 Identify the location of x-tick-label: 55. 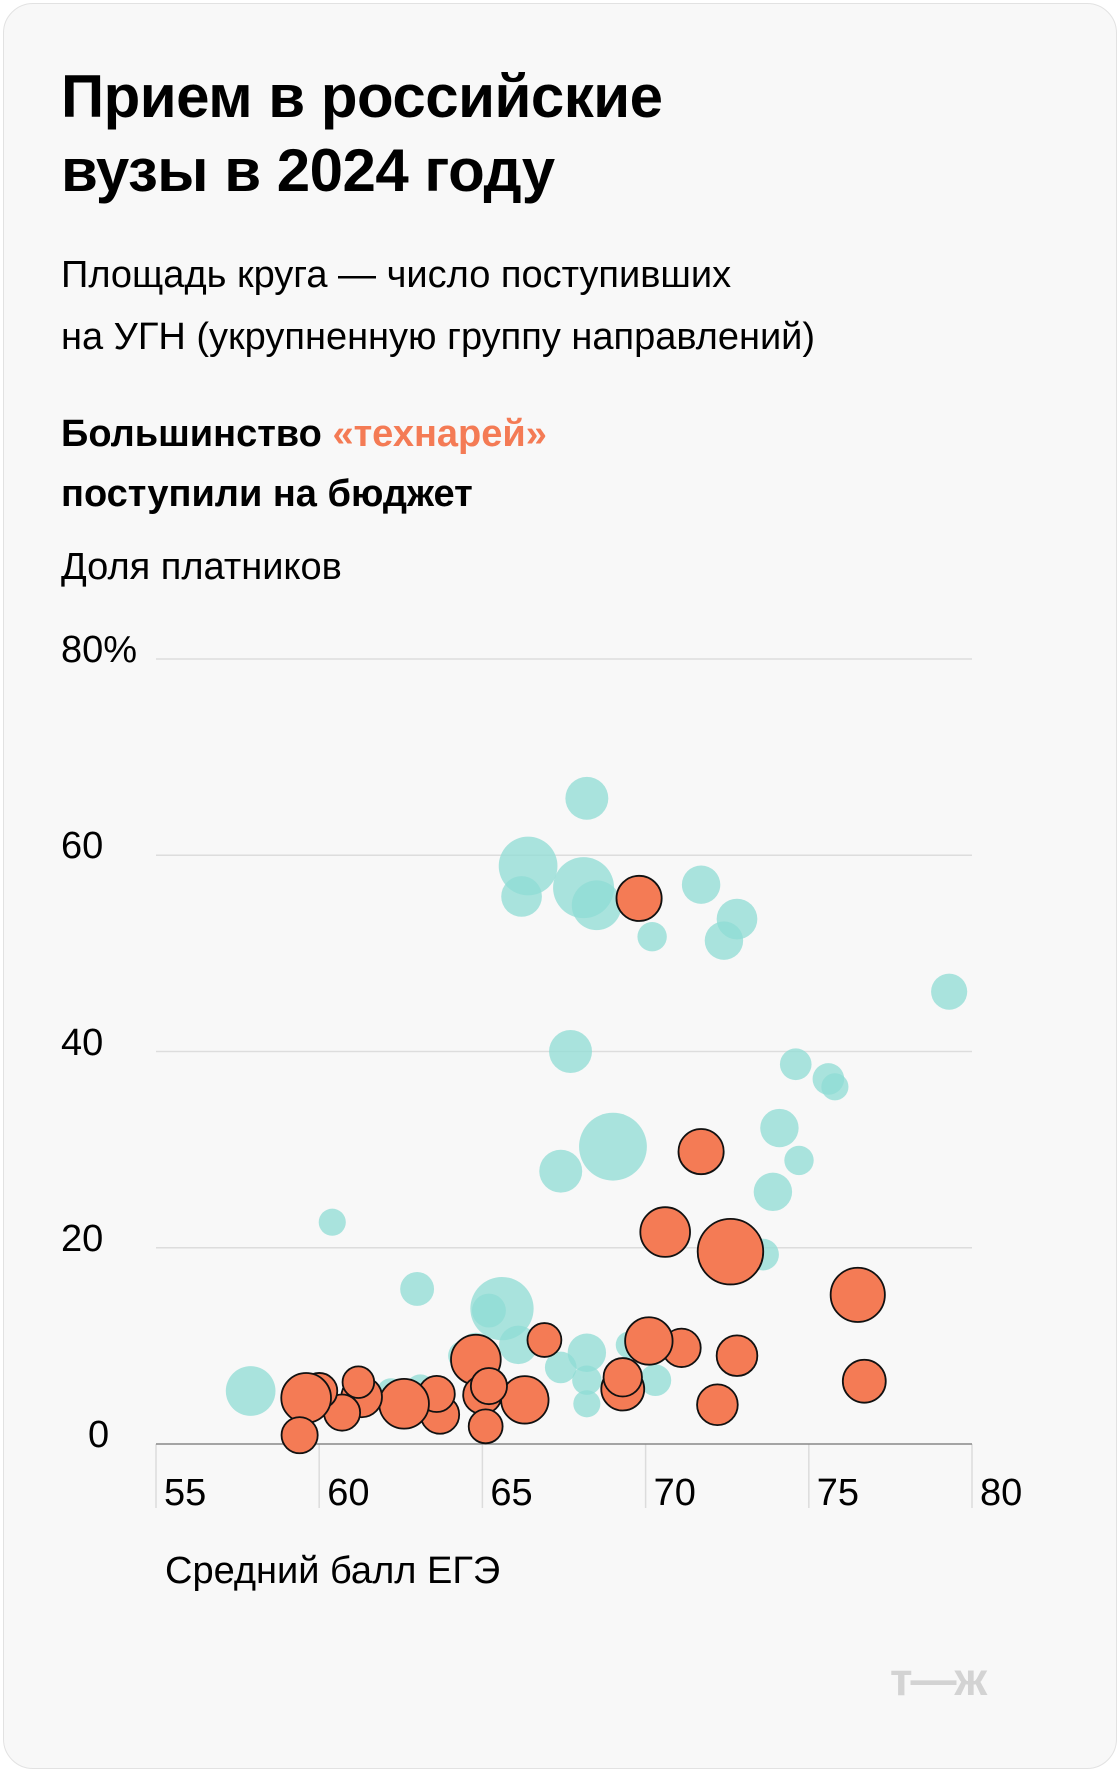
(185, 1493).